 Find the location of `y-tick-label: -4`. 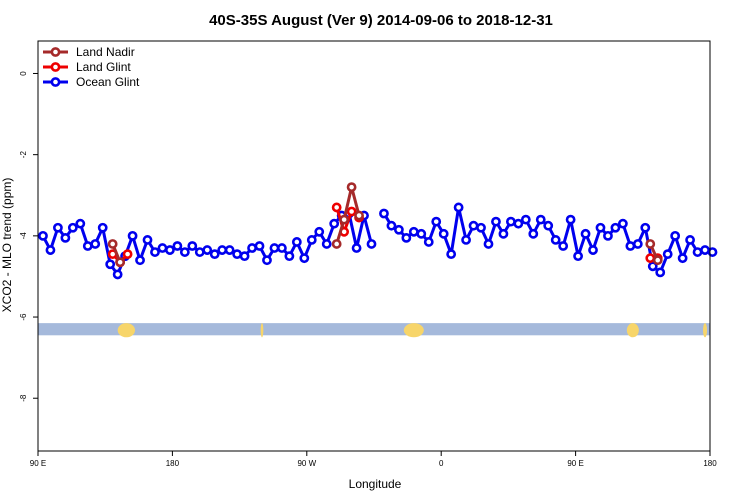

y-tick-label: -4 is located at coordinates (23, 236).